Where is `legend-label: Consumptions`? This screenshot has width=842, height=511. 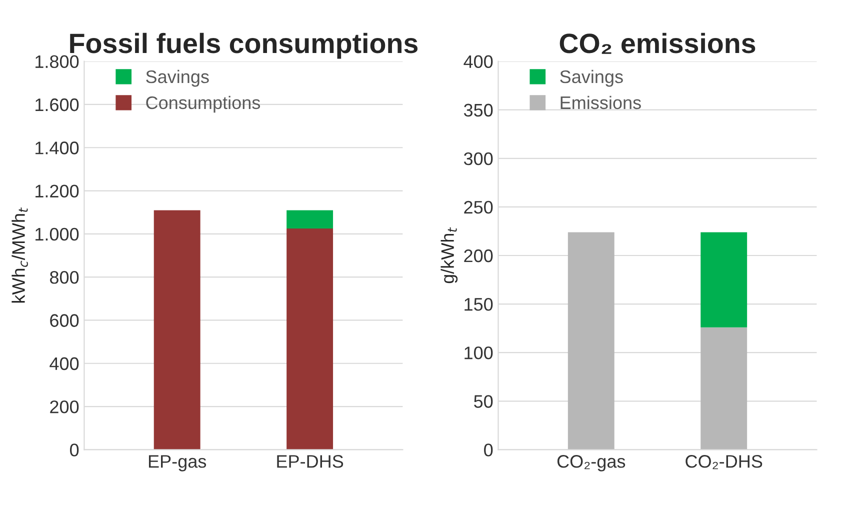
legend-label: Consumptions is located at coordinates (203, 104).